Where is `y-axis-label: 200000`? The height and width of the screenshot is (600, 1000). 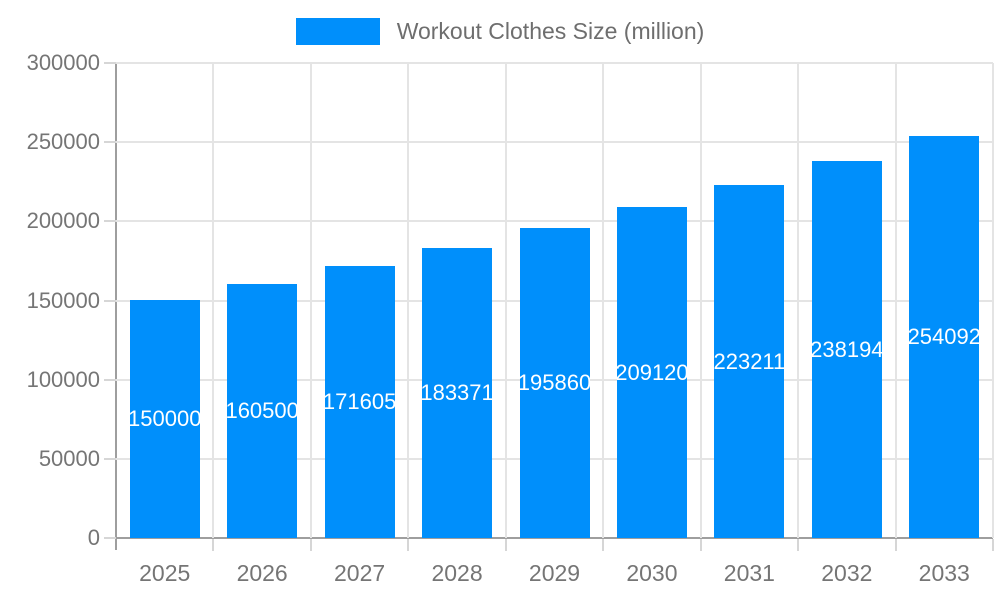
y-axis-label: 200000 is located at coordinates (63, 221).